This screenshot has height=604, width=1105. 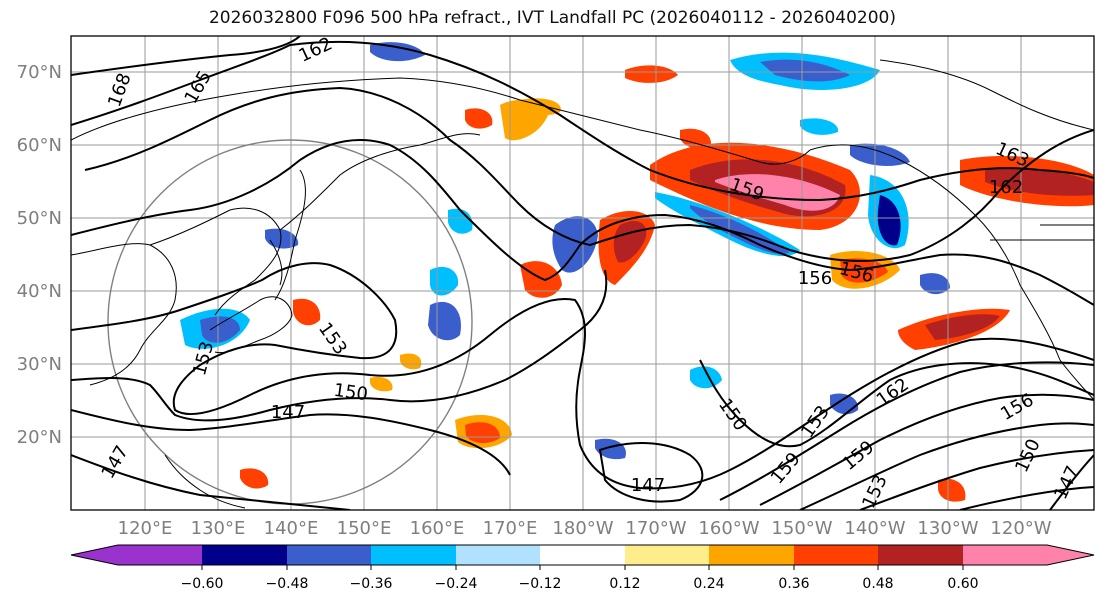 I want to click on lon-tick-label: 140°W, so click(x=874, y=528).